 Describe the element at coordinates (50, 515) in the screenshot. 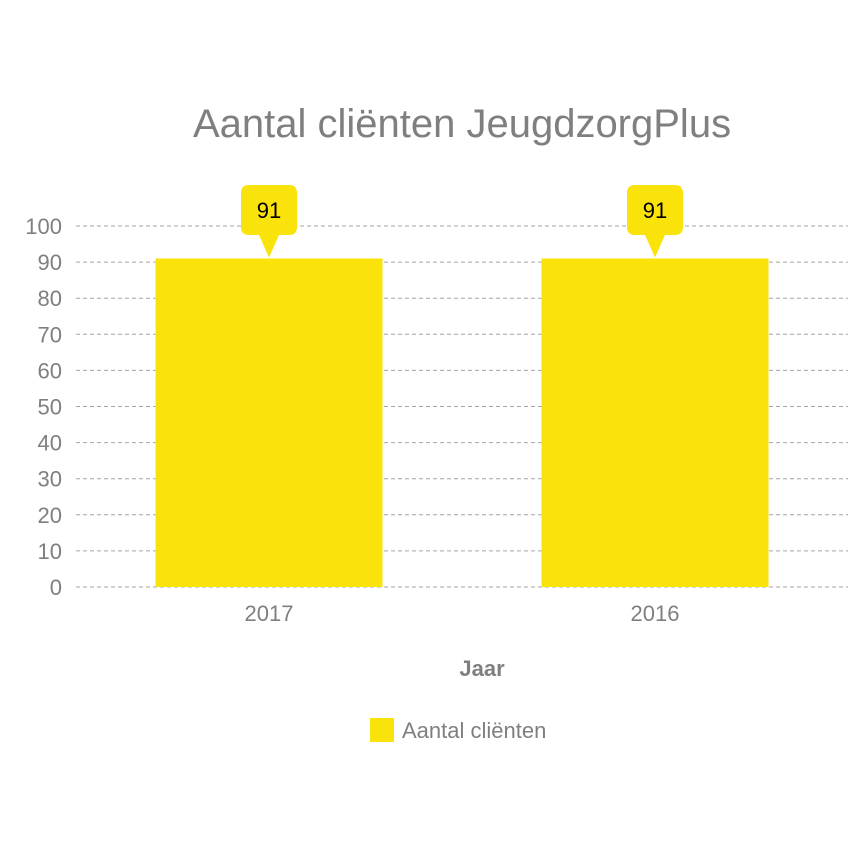

I see `y-tick-label: 20` at that location.